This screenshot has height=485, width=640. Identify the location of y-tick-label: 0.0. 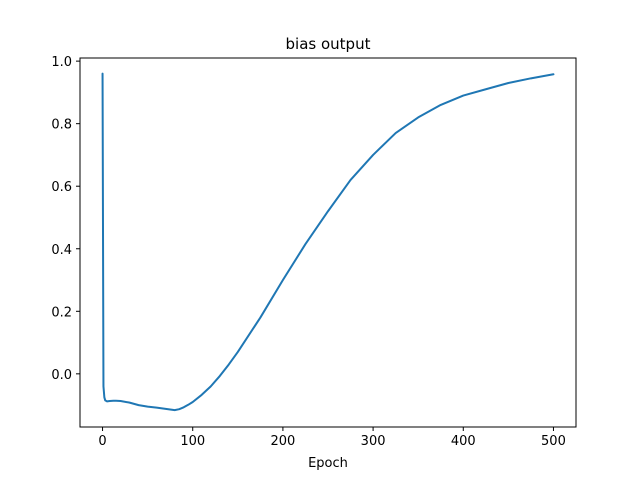
(61, 375).